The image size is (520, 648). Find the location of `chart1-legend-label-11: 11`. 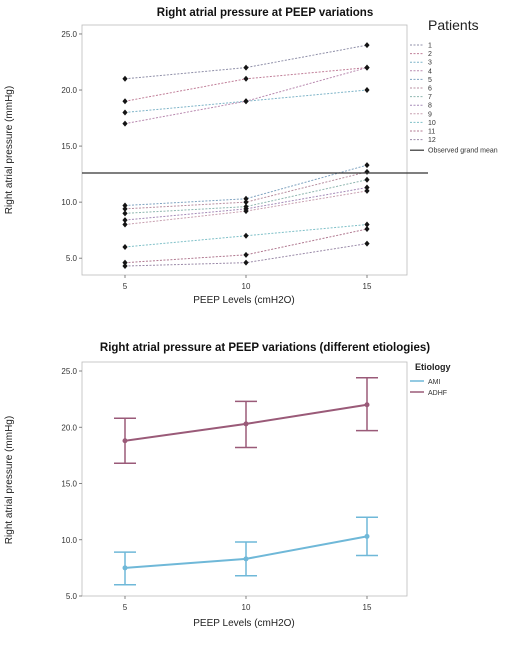

chart1-legend-label-11: 11 is located at coordinates (431, 132).